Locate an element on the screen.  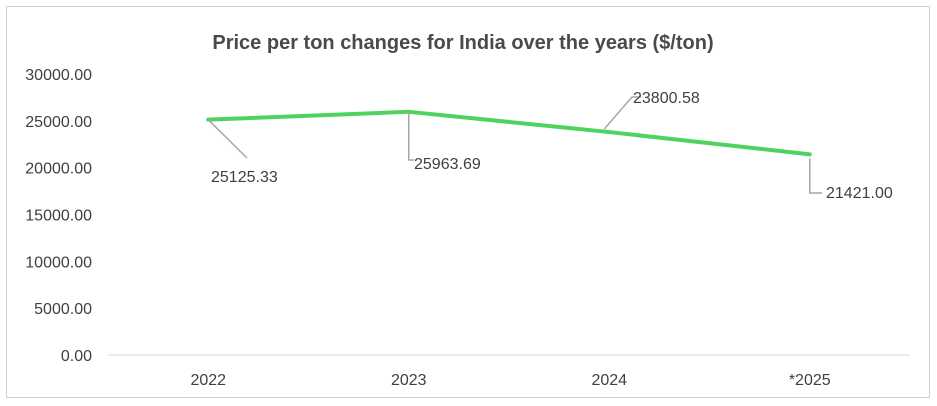
series-line is located at coordinates (509, 133).